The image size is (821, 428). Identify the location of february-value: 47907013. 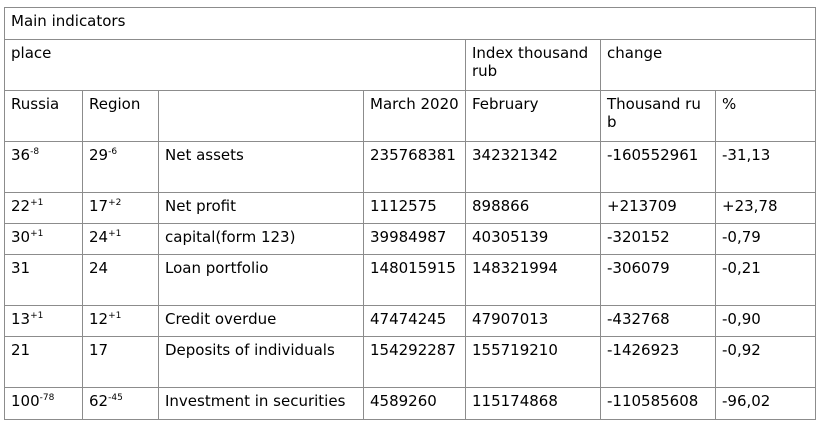
(533, 321).